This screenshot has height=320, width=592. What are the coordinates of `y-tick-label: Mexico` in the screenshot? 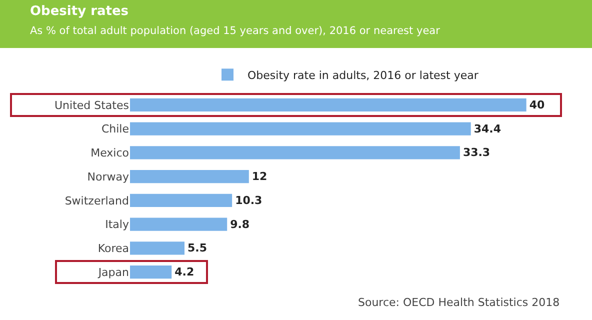 It's located at (110, 153).